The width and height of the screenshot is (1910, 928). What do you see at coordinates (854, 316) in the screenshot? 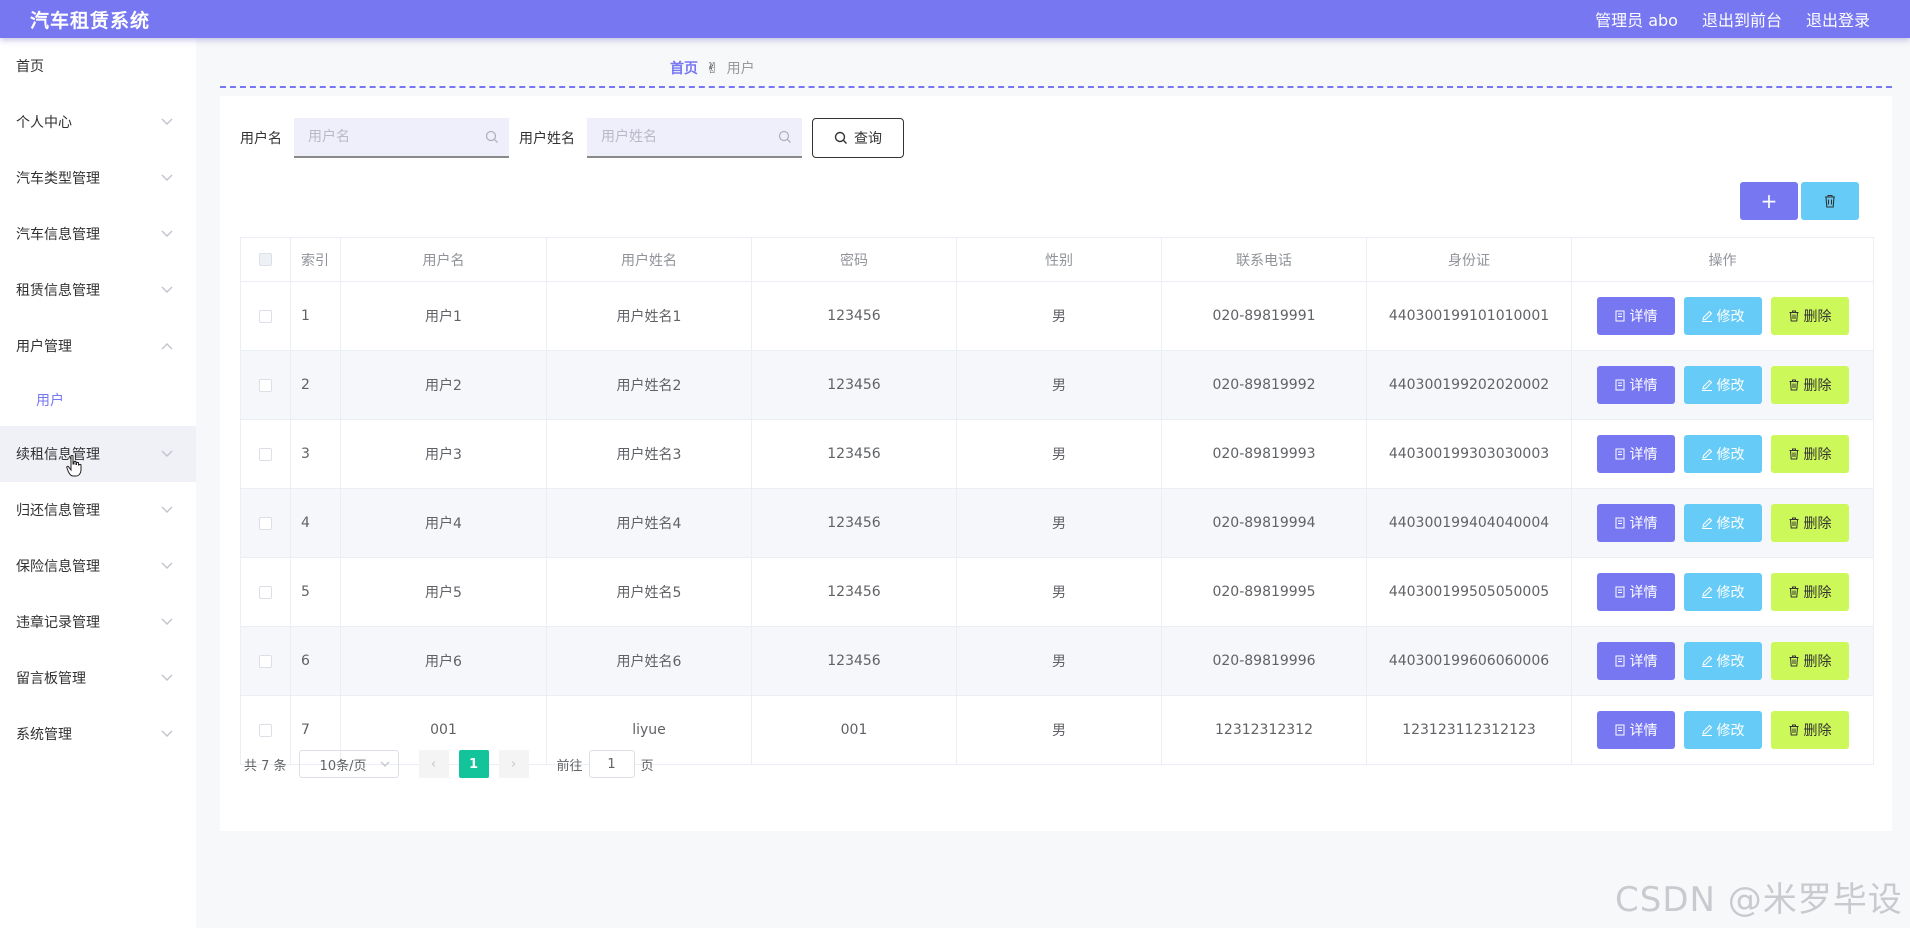
I see `cell-password: 123456` at bounding box center [854, 316].